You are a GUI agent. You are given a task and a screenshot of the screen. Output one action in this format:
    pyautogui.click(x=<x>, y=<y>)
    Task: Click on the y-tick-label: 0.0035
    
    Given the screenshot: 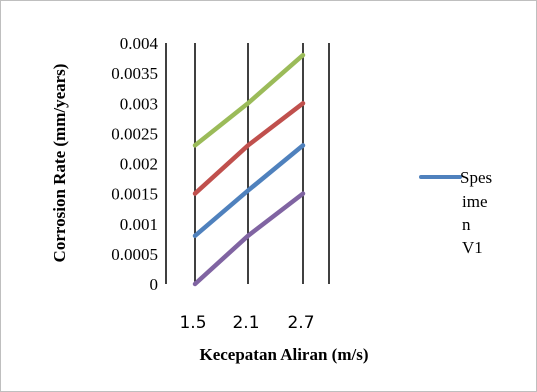 What is the action you would take?
    pyautogui.click(x=134, y=73)
    